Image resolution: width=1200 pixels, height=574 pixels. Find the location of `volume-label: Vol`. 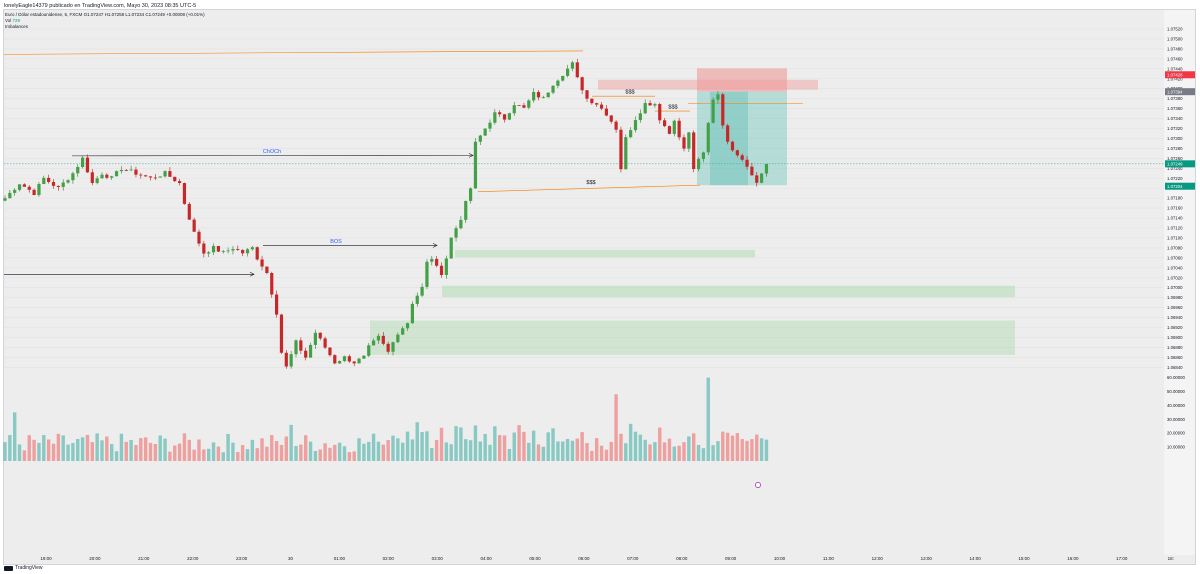

volume-label: Vol is located at coordinates (8, 20).